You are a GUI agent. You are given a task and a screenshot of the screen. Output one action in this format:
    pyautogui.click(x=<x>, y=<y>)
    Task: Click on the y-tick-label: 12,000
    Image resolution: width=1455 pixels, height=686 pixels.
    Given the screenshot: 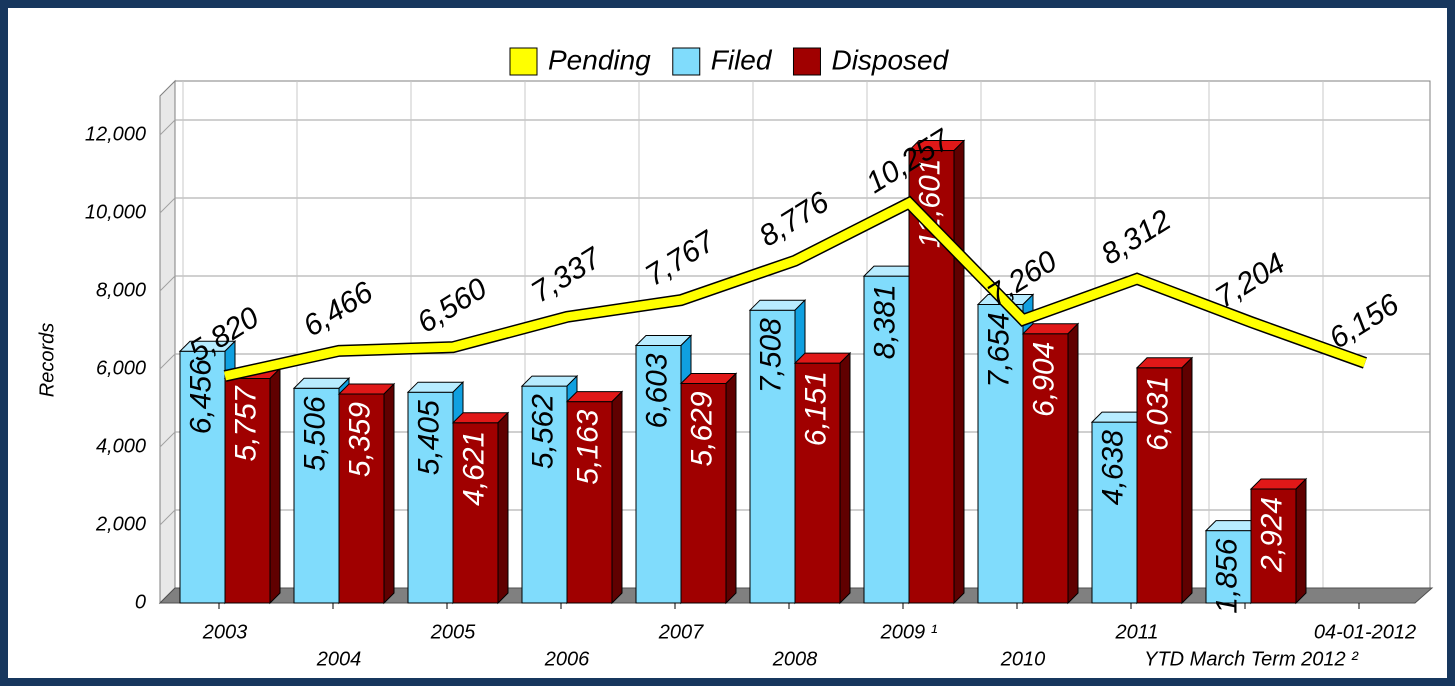 What is the action you would take?
    pyautogui.click(x=115, y=134)
    